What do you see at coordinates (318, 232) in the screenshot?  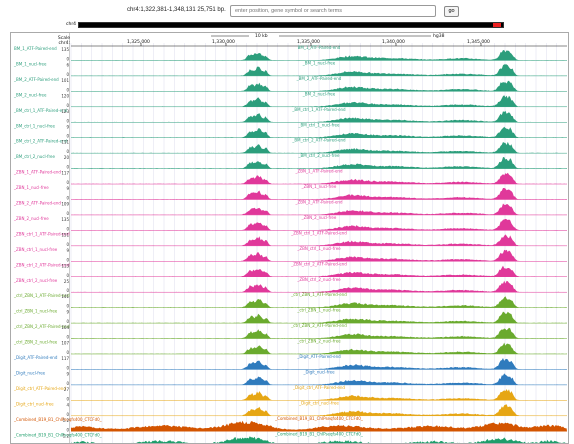 I see `track-center-label: _ZBN_ctrl_1_ATF-Paired-end` at bounding box center [318, 232].